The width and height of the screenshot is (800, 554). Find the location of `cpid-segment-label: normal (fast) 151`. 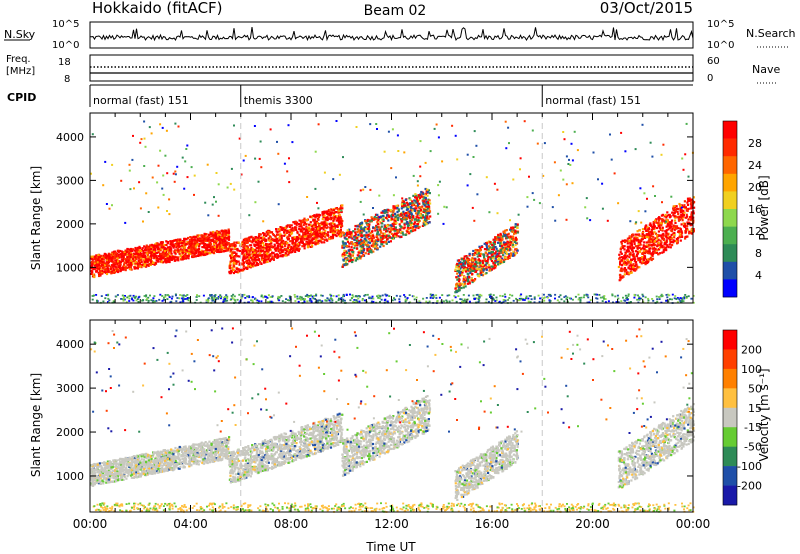

cpid-segment-label: normal (fast) 151 is located at coordinates (593, 100).